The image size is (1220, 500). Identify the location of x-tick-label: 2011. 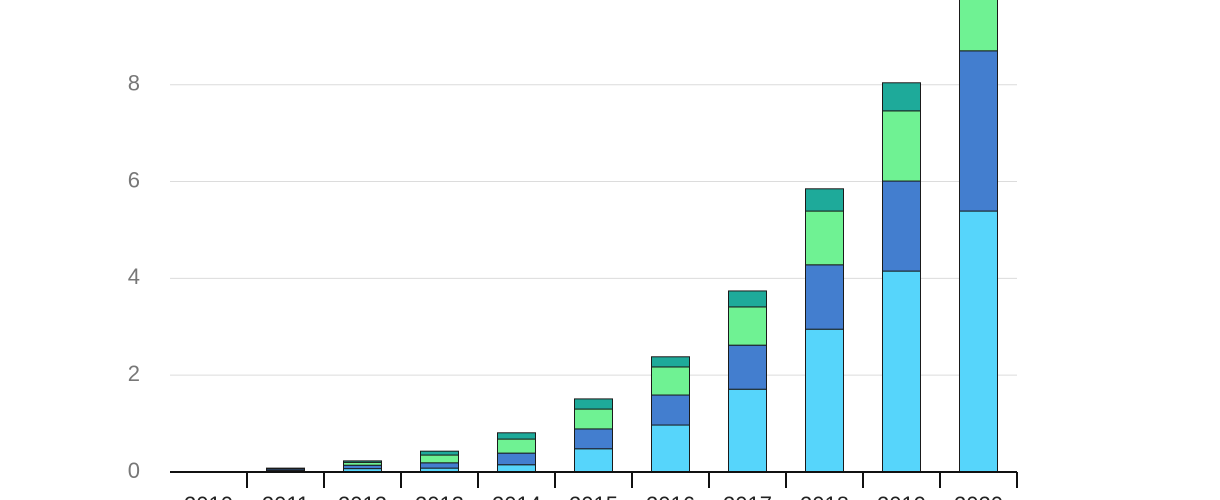
(285, 496).